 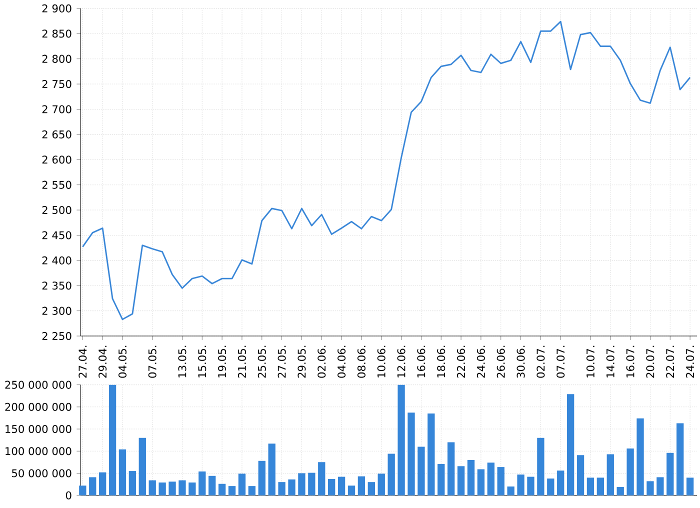 I want to click on y-tick-label: 2 700, so click(x=57, y=109).